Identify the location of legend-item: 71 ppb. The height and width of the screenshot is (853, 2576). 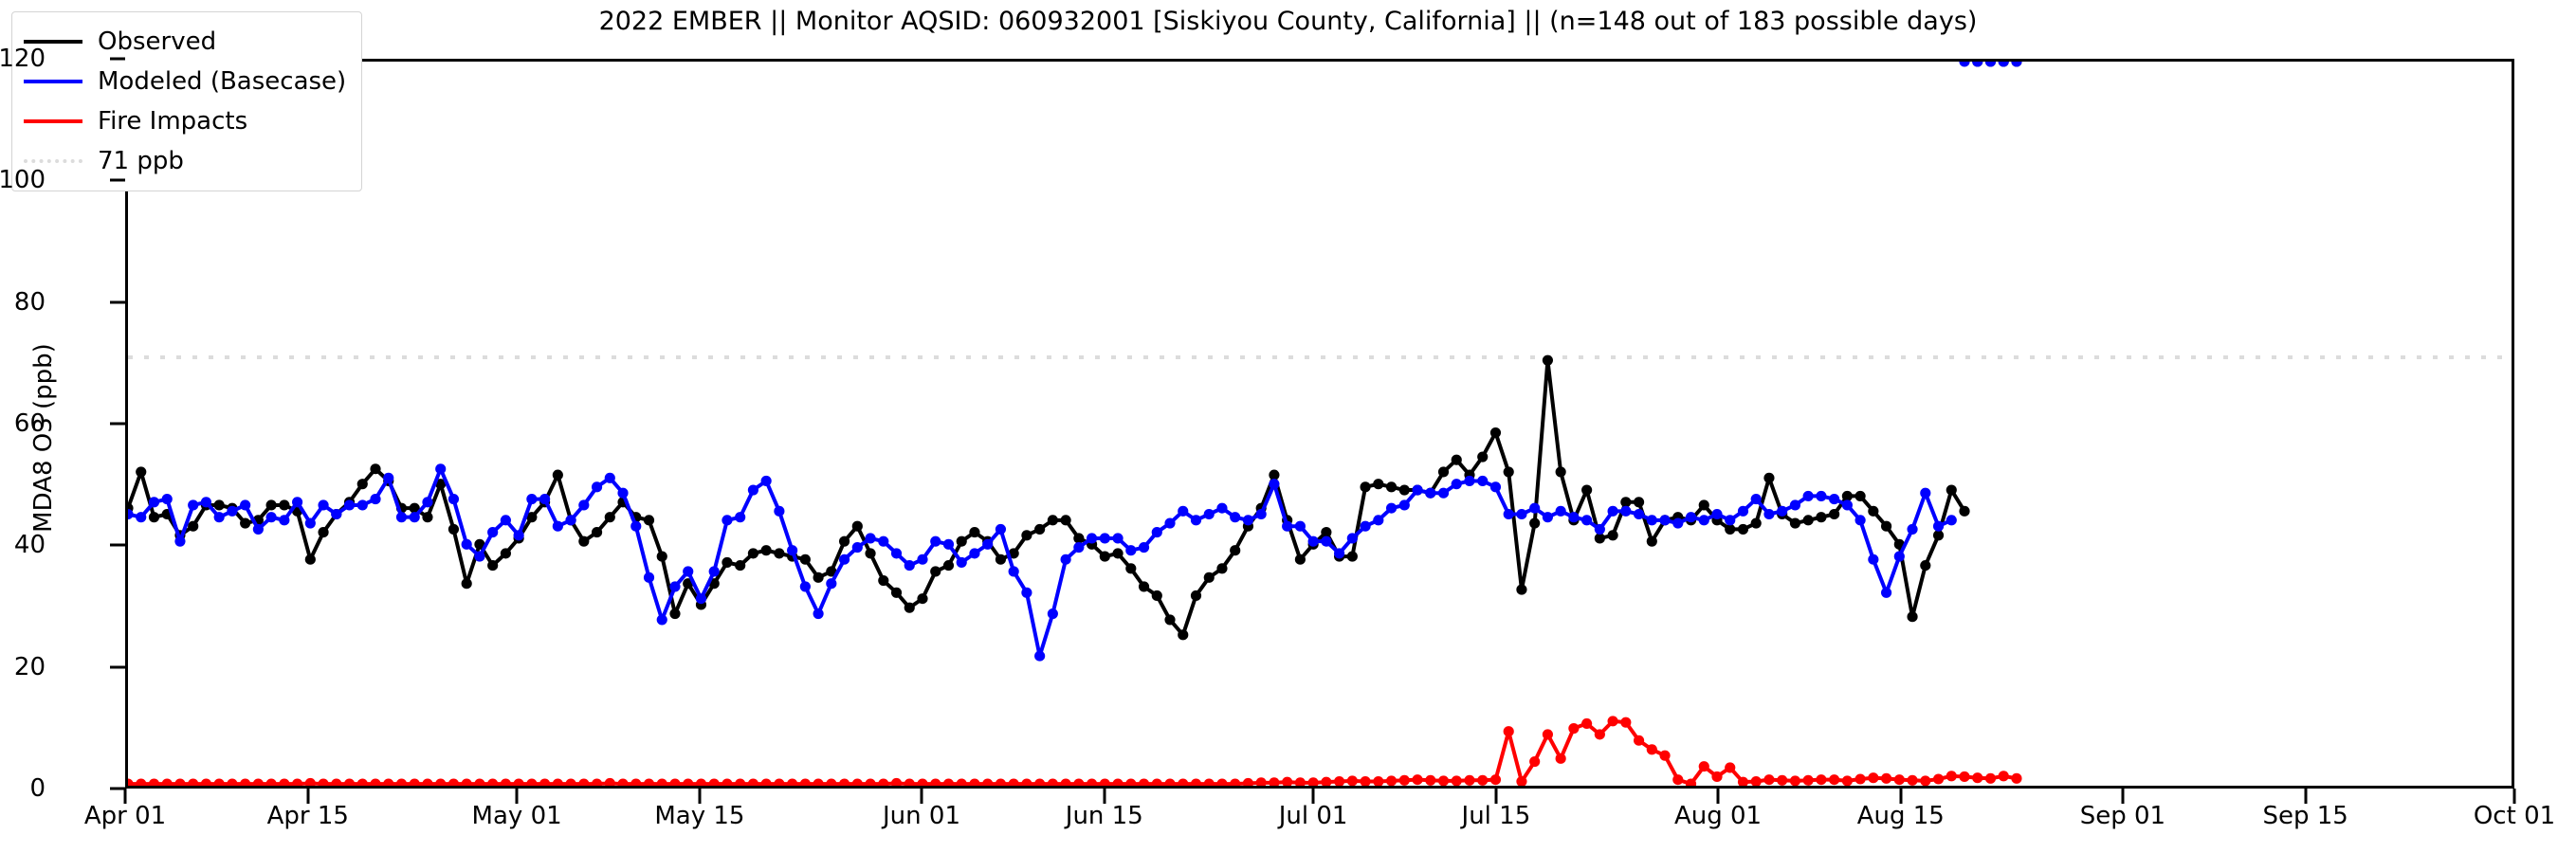
(185, 161).